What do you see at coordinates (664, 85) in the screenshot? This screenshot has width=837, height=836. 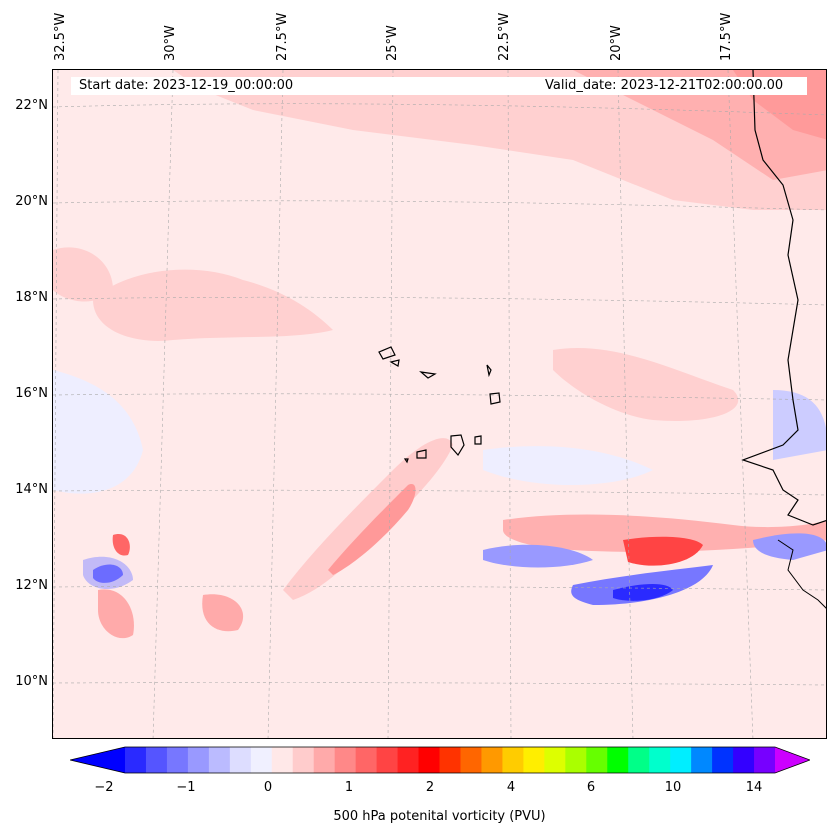 I see `valid-date-label: Valid_date: 2023-12-21T02:00:00.00` at bounding box center [664, 85].